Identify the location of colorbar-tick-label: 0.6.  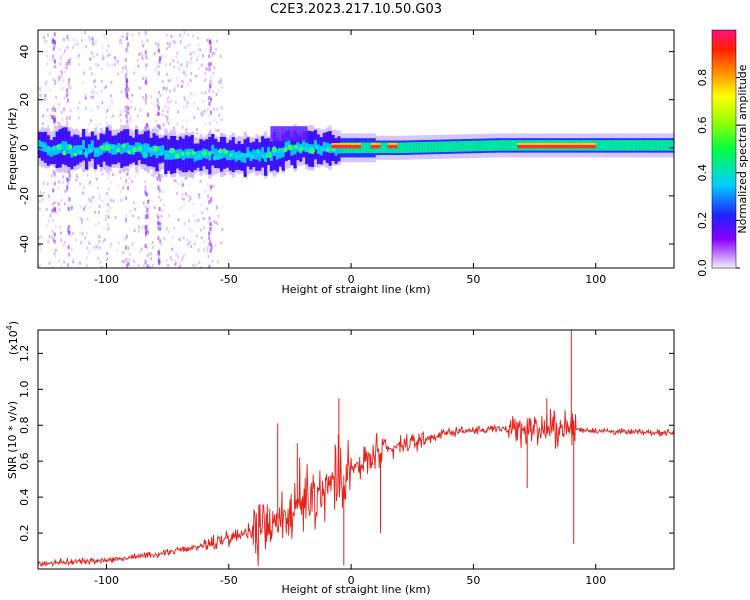
(702, 125).